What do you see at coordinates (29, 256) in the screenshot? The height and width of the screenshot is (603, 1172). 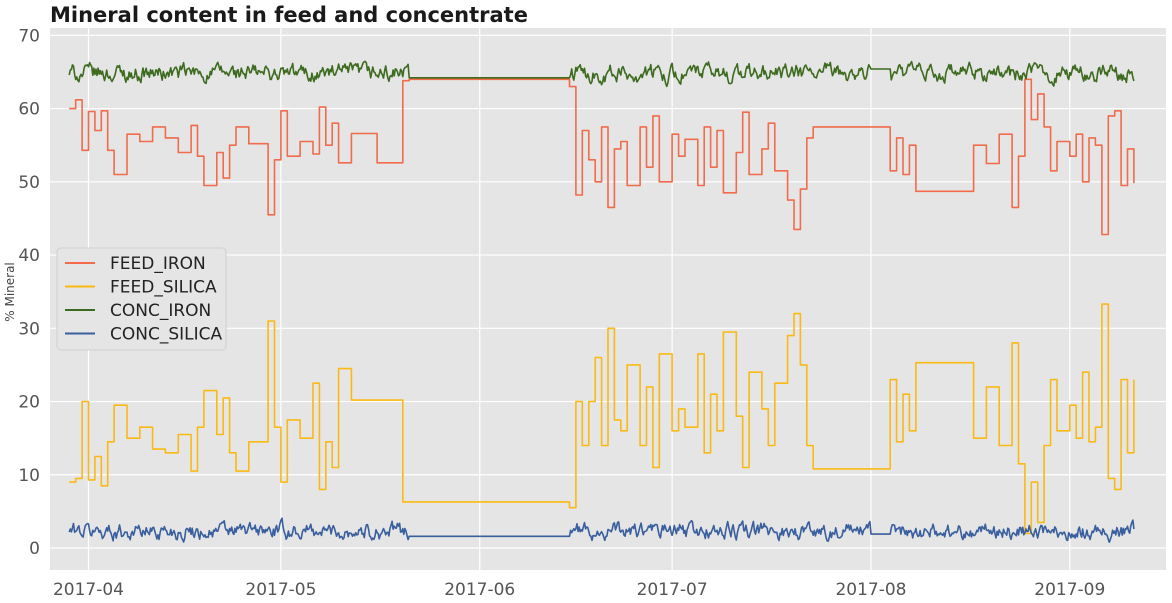 I see `y-tick-label: 40` at bounding box center [29, 256].